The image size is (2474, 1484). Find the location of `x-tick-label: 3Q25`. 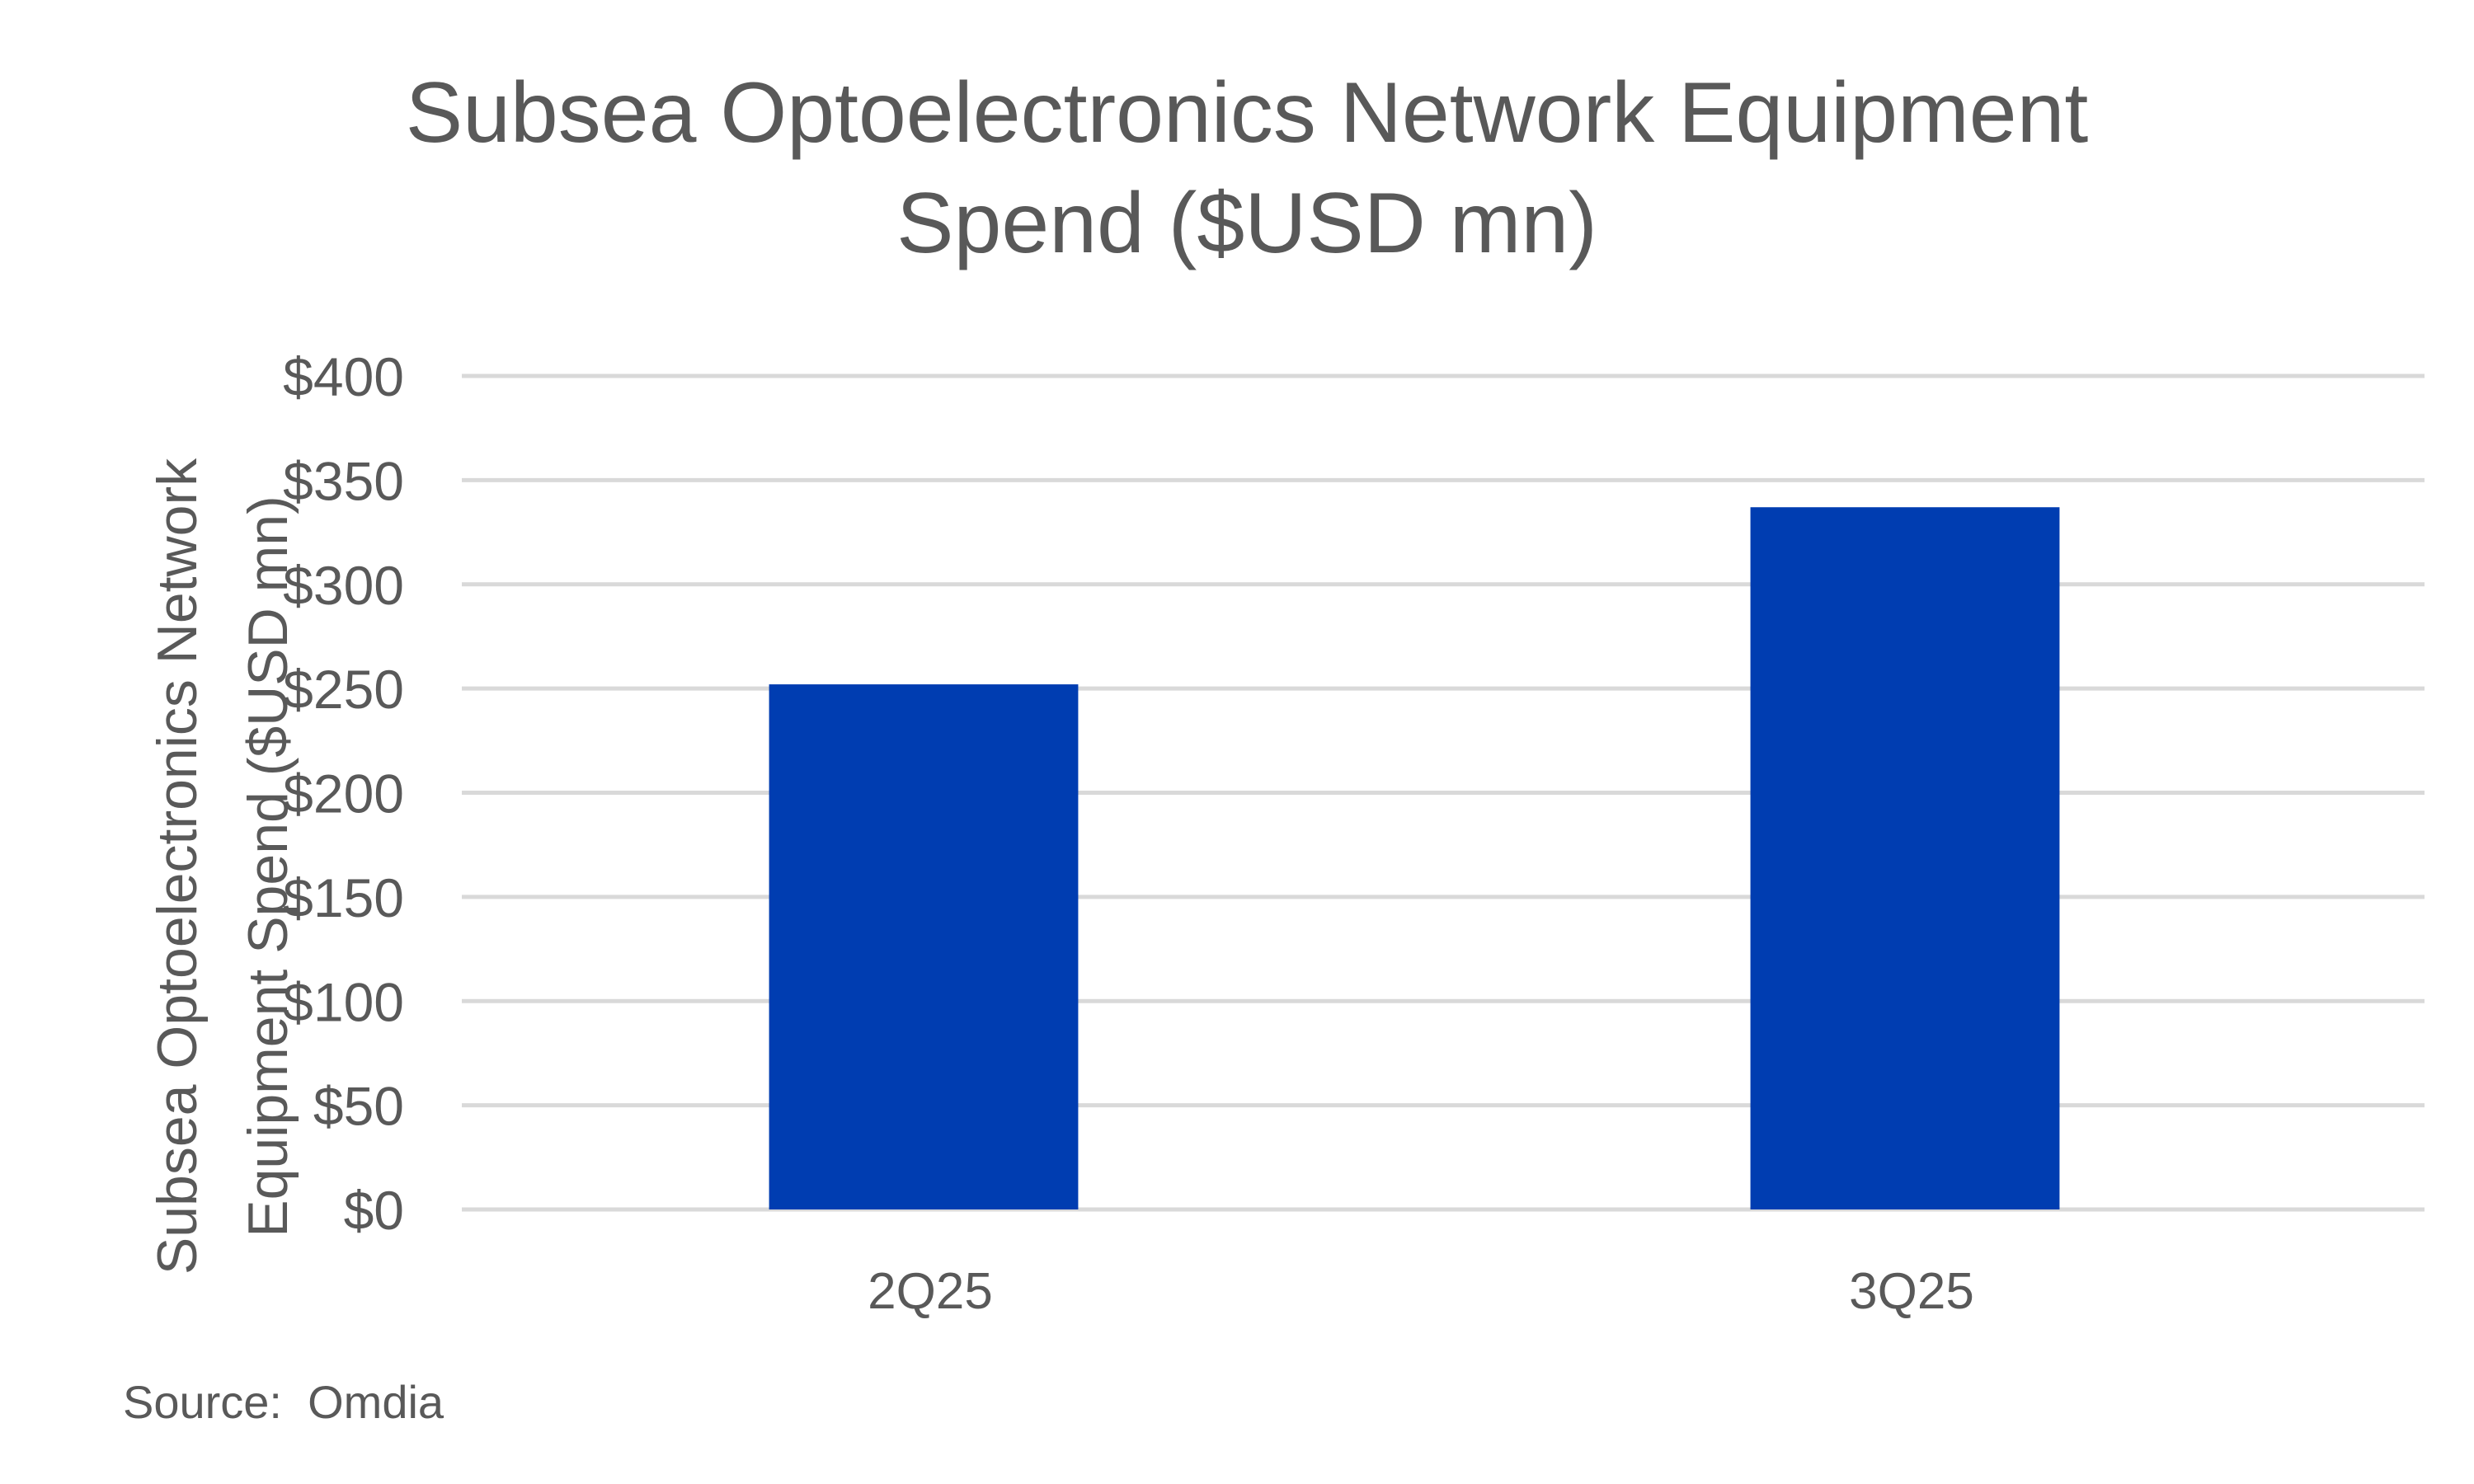

x-tick-label: 3Q25 is located at coordinates (1911, 1291).